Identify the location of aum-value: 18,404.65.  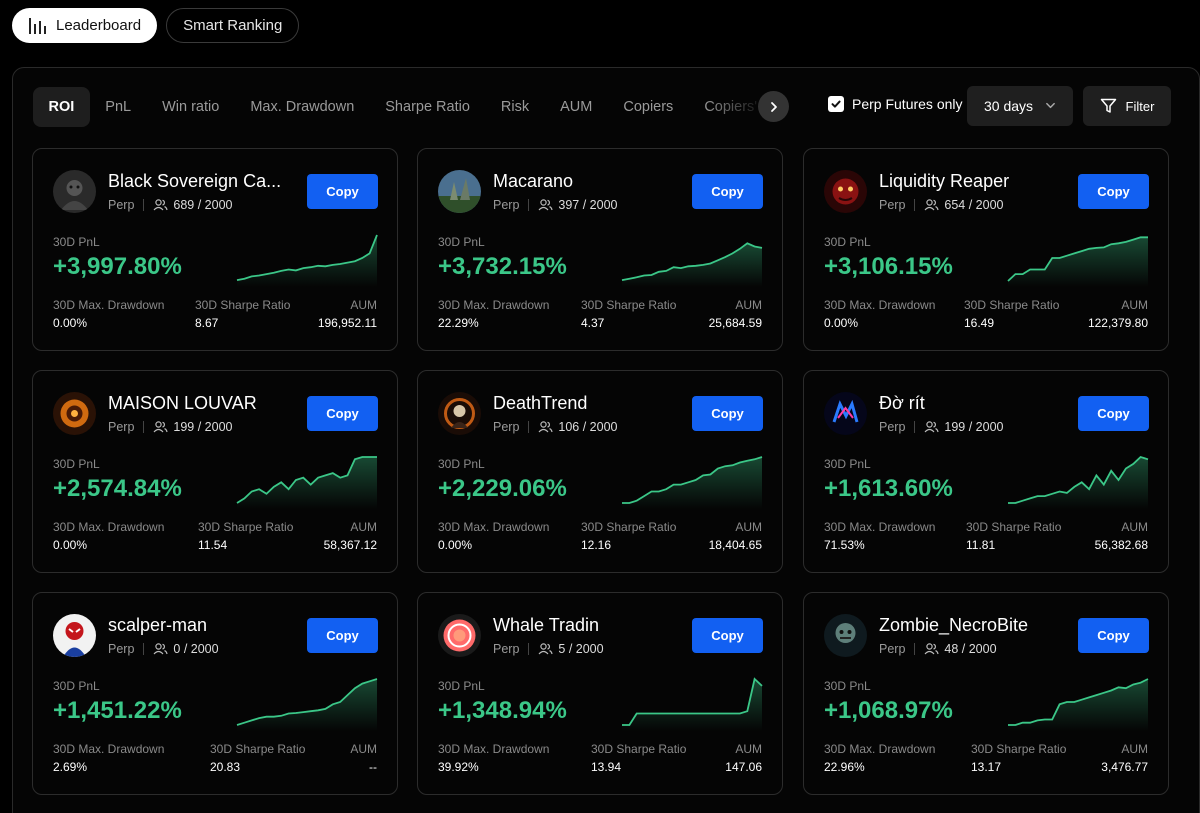
(735, 545).